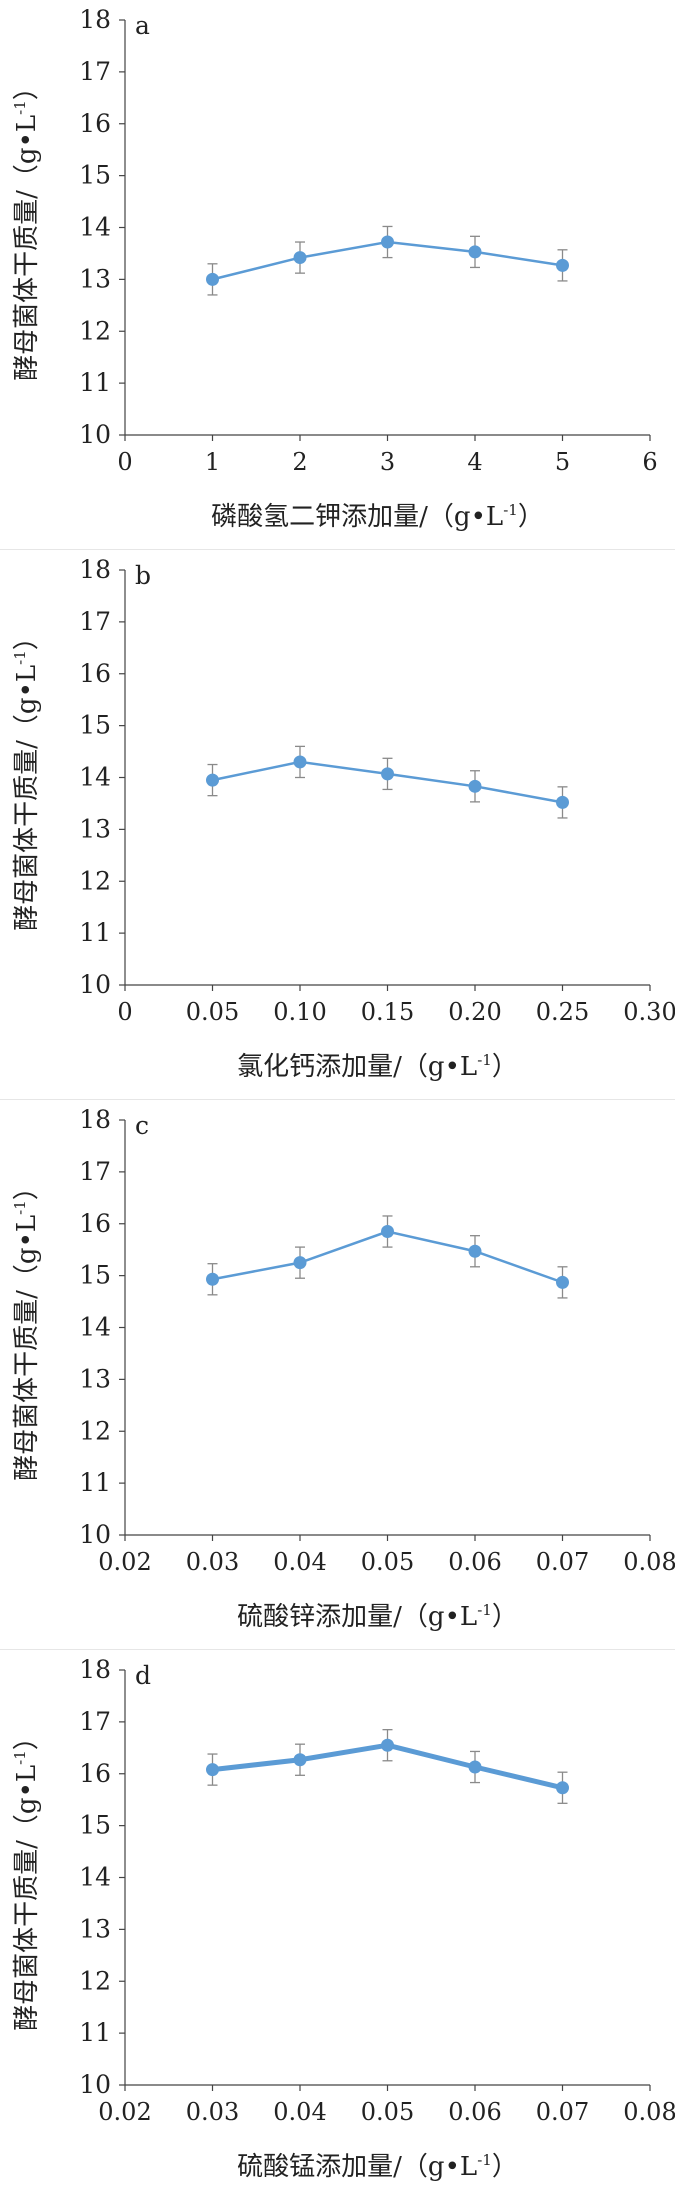  What do you see at coordinates (474, 462) in the screenshot?
I see `x-tick-label: 4` at bounding box center [474, 462].